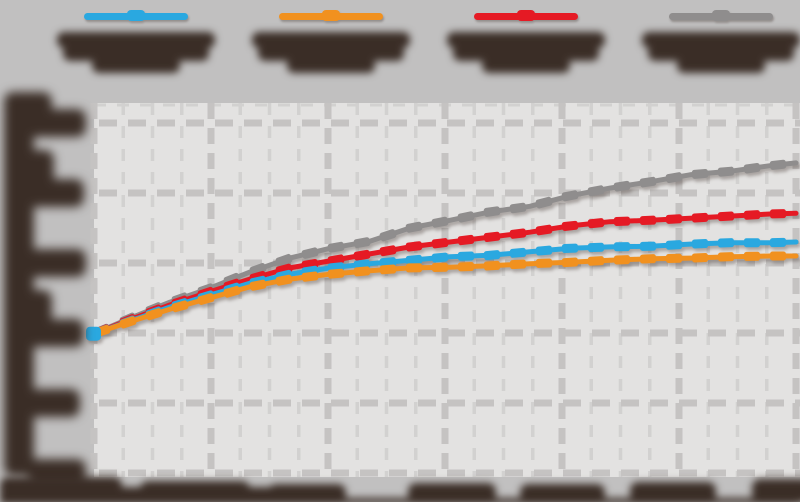  I want to click on legend-sample-line-blue, so click(135, 16).